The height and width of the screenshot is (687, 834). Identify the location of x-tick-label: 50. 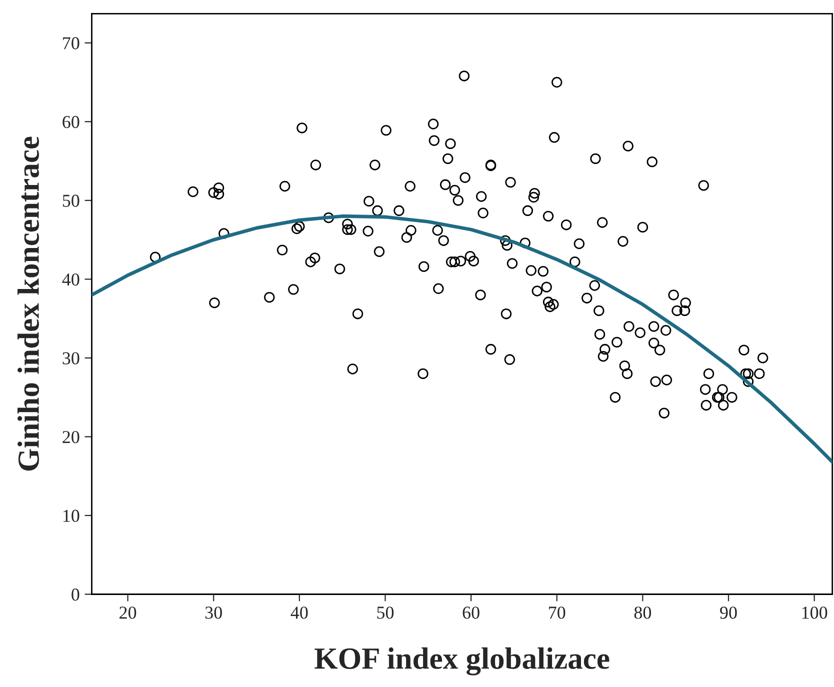
(385, 612).